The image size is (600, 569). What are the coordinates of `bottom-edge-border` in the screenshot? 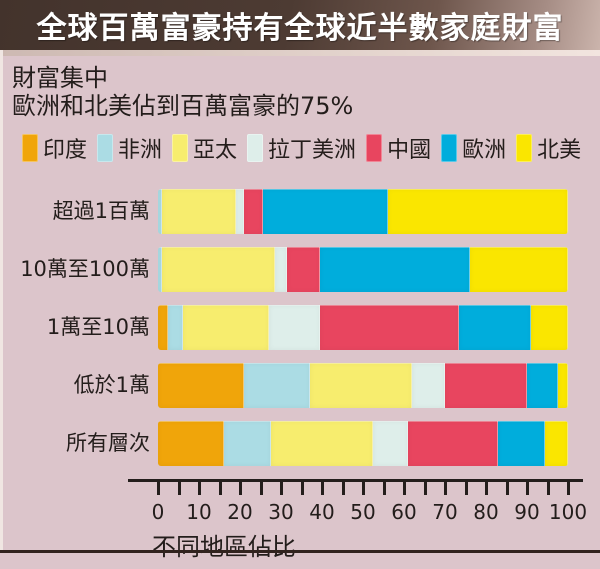 It's located at (300, 551).